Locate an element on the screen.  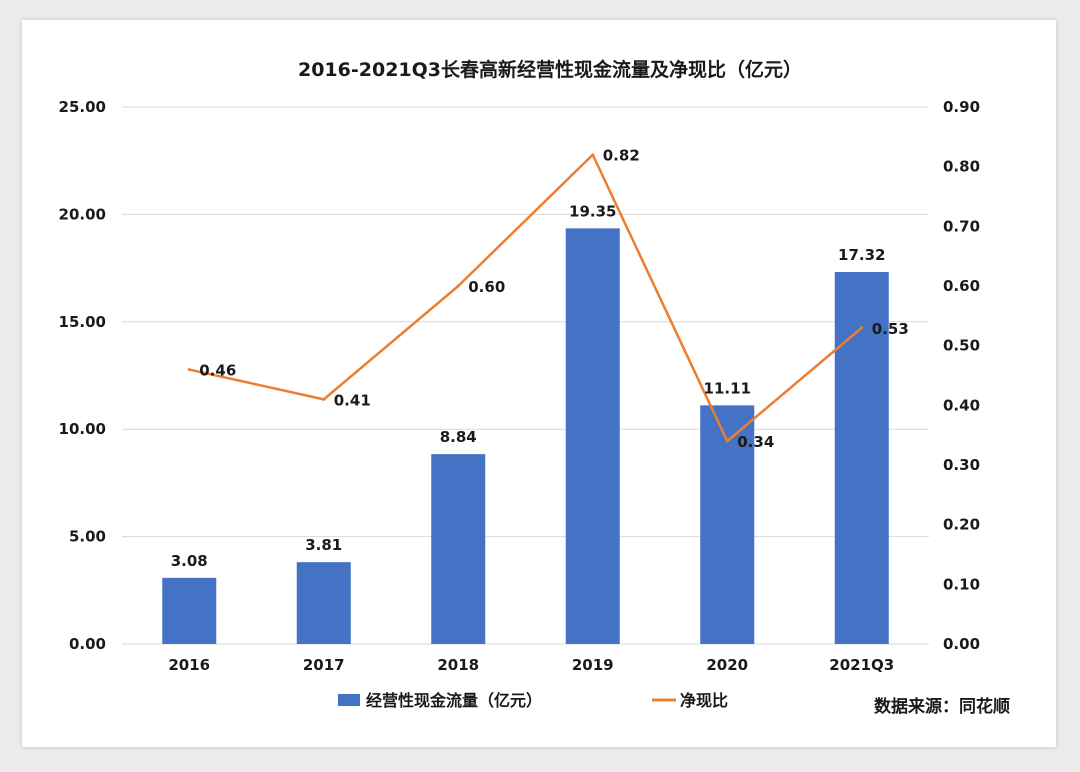
bar-value-label: 17.32 is located at coordinates (861, 255).